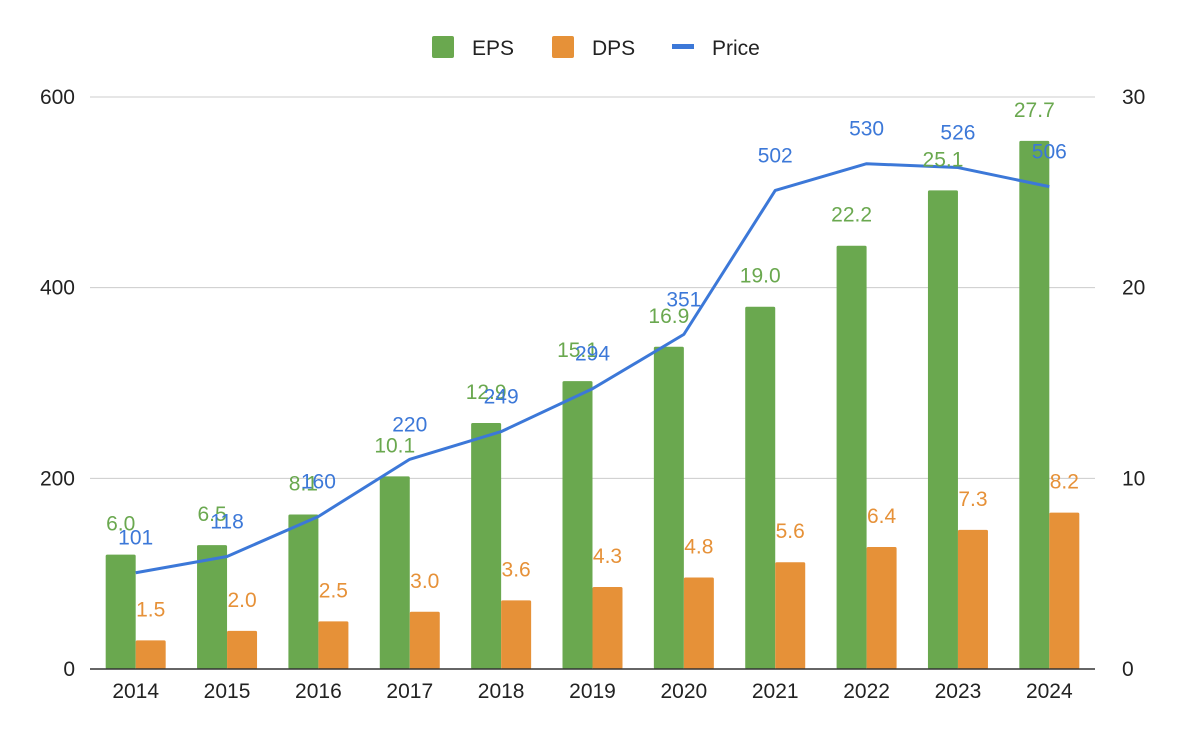 This screenshot has height=742, width=1200. Describe the element at coordinates (1133, 97) in the screenshot. I see `right-tick-label: 30` at that location.